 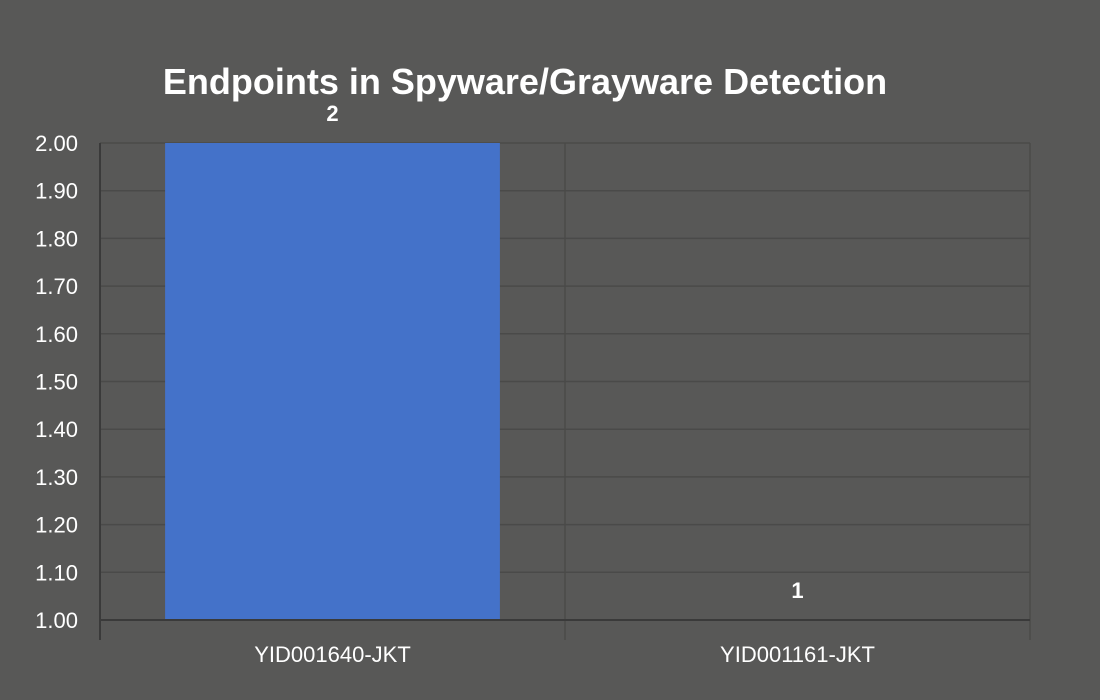 I want to click on y-tick-label: 1.30, so click(x=56, y=477).